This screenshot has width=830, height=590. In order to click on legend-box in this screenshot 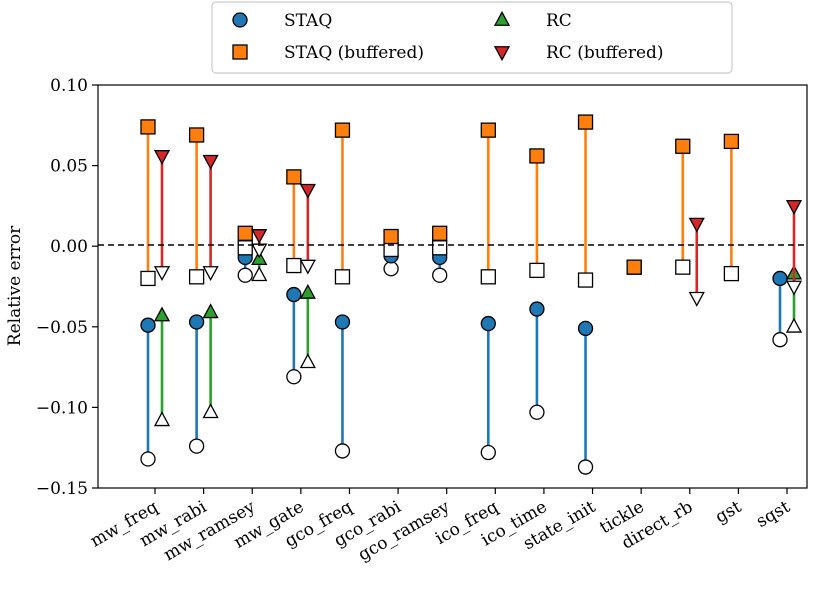, I will do `click(472, 37)`.